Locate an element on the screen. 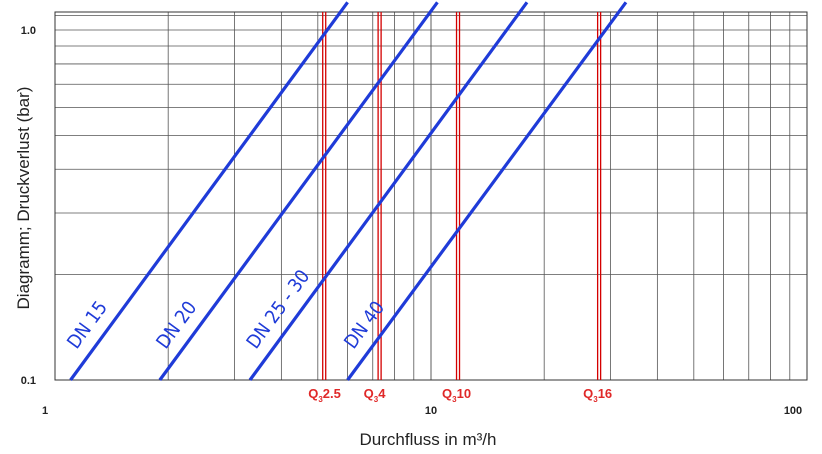 Image resolution: width=822 pixels, height=454 pixels. y-tick-label: 0.1 is located at coordinates (28, 381).